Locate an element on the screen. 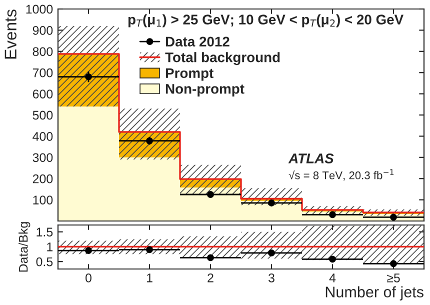 Image resolution: width=430 pixels, height=305 pixels. legend-label: Prompt is located at coordinates (190, 74).